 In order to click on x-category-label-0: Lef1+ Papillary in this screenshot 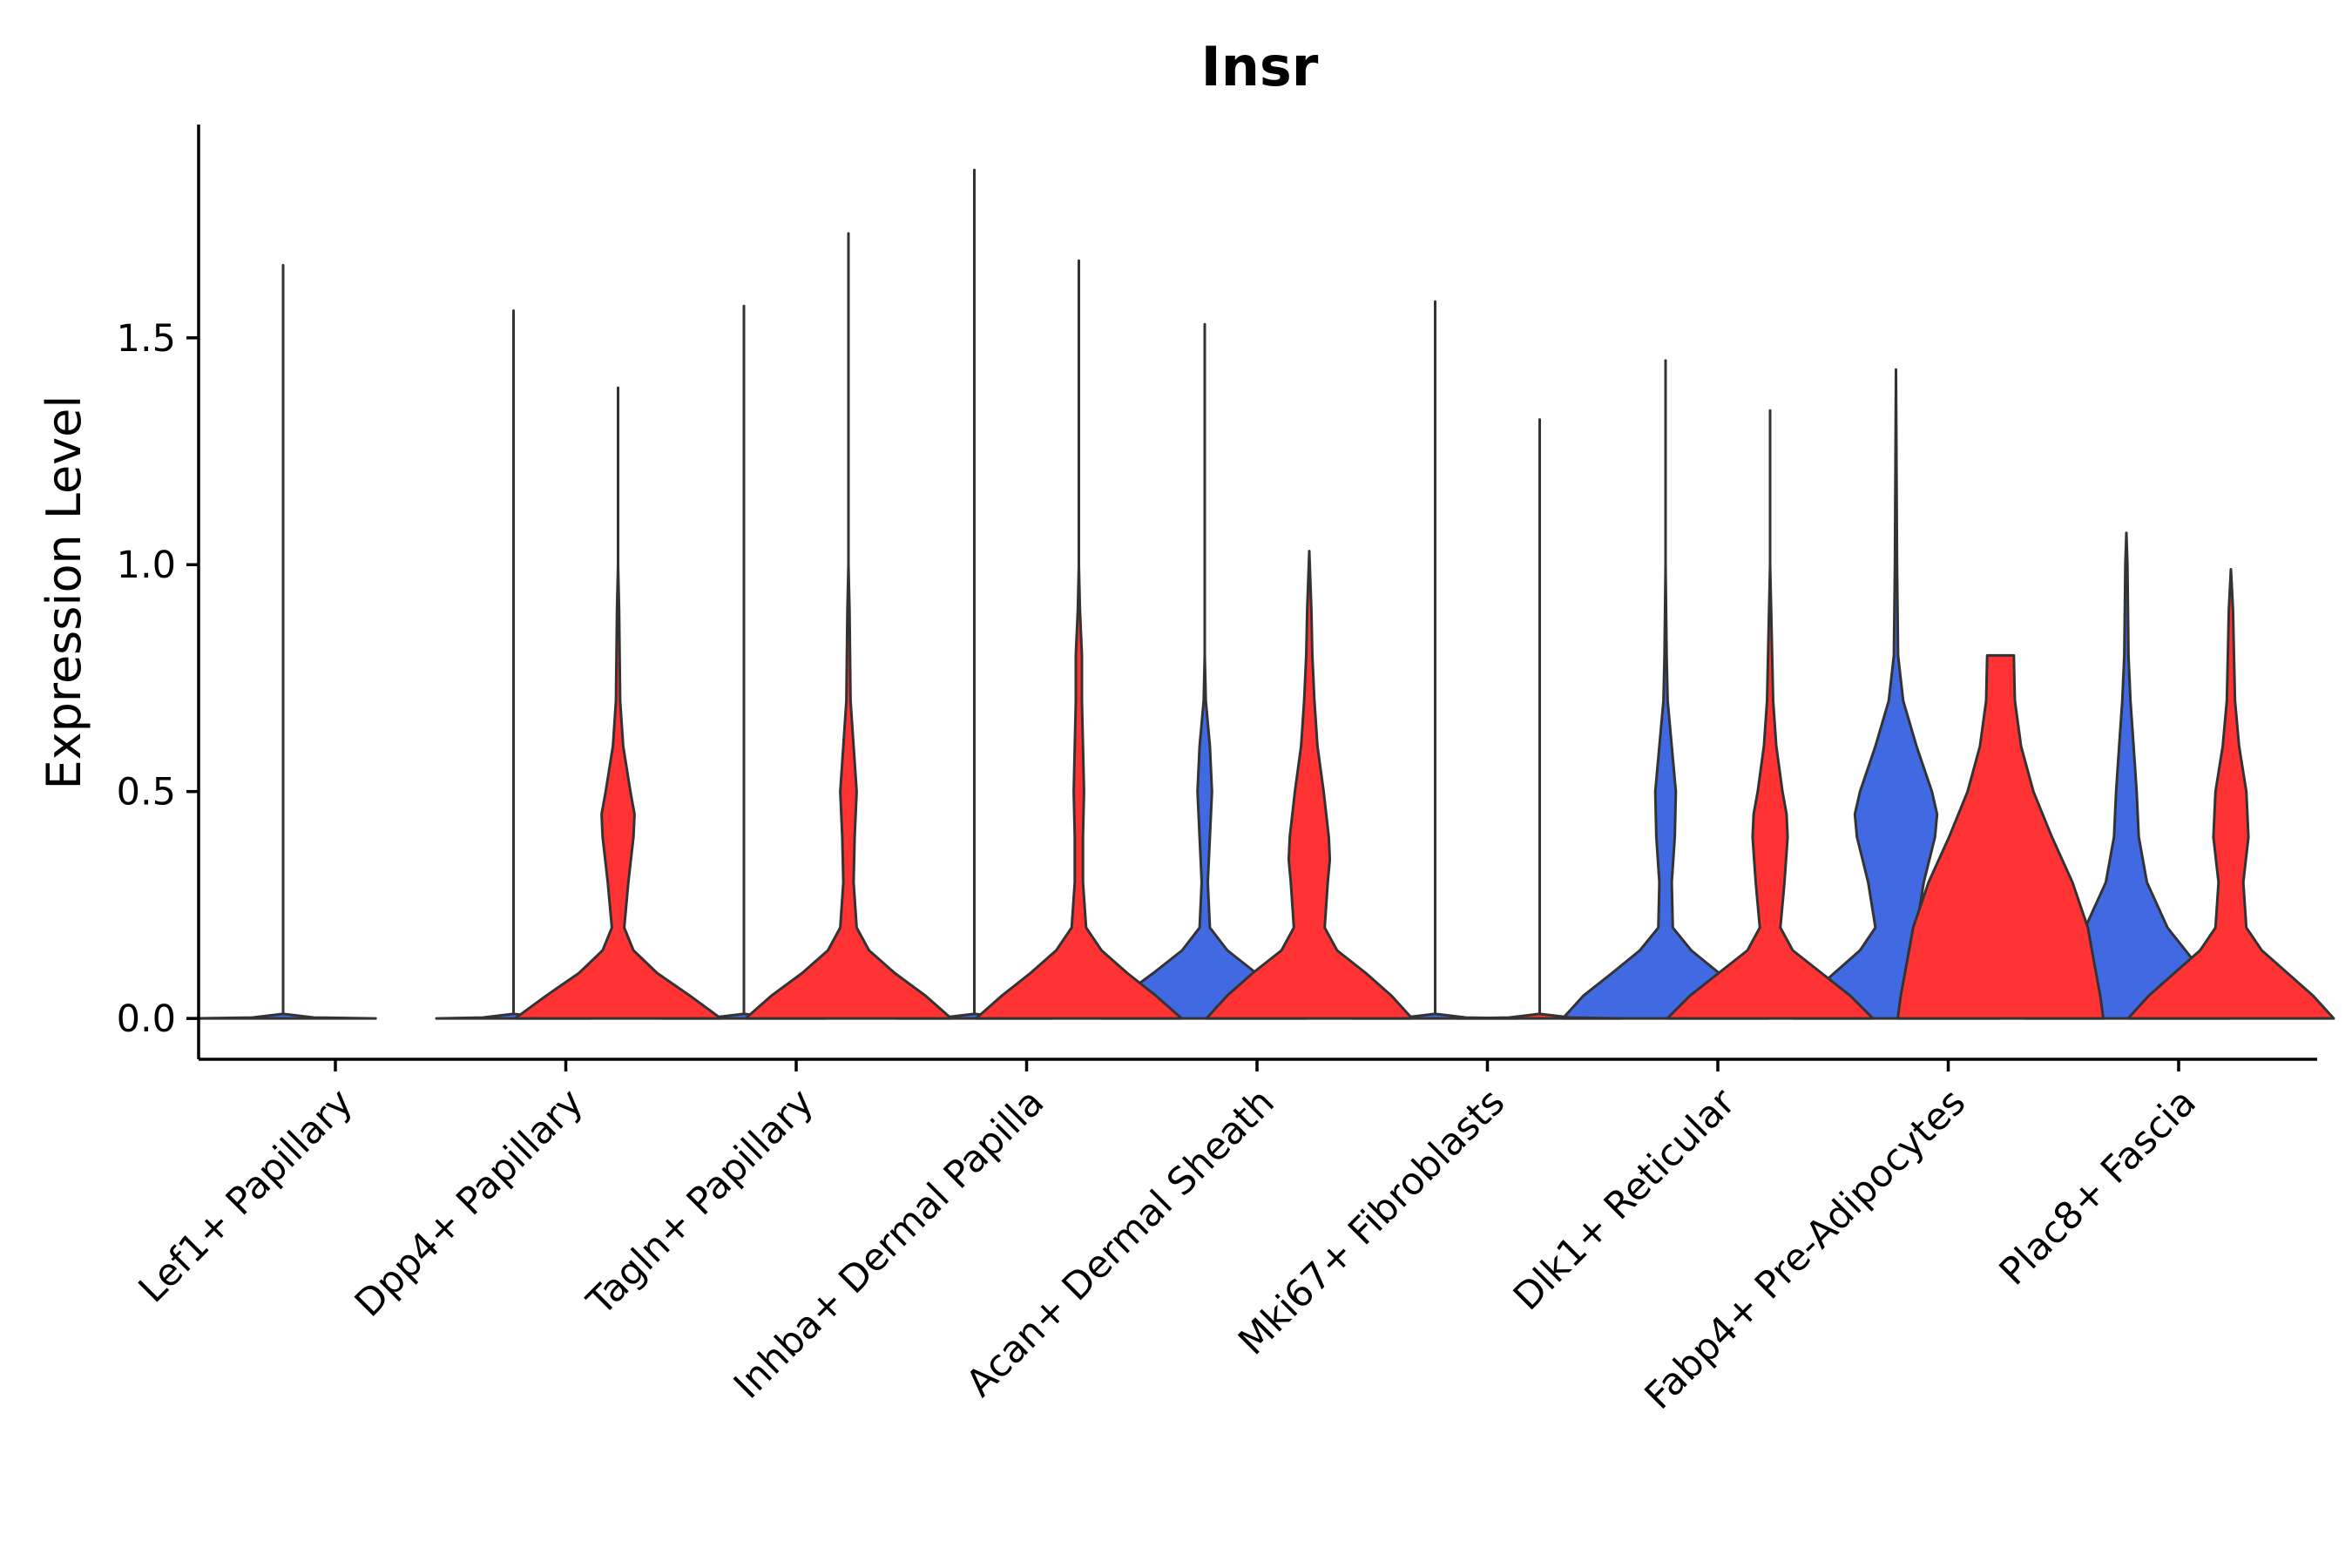, I will do `click(247, 1195)`.